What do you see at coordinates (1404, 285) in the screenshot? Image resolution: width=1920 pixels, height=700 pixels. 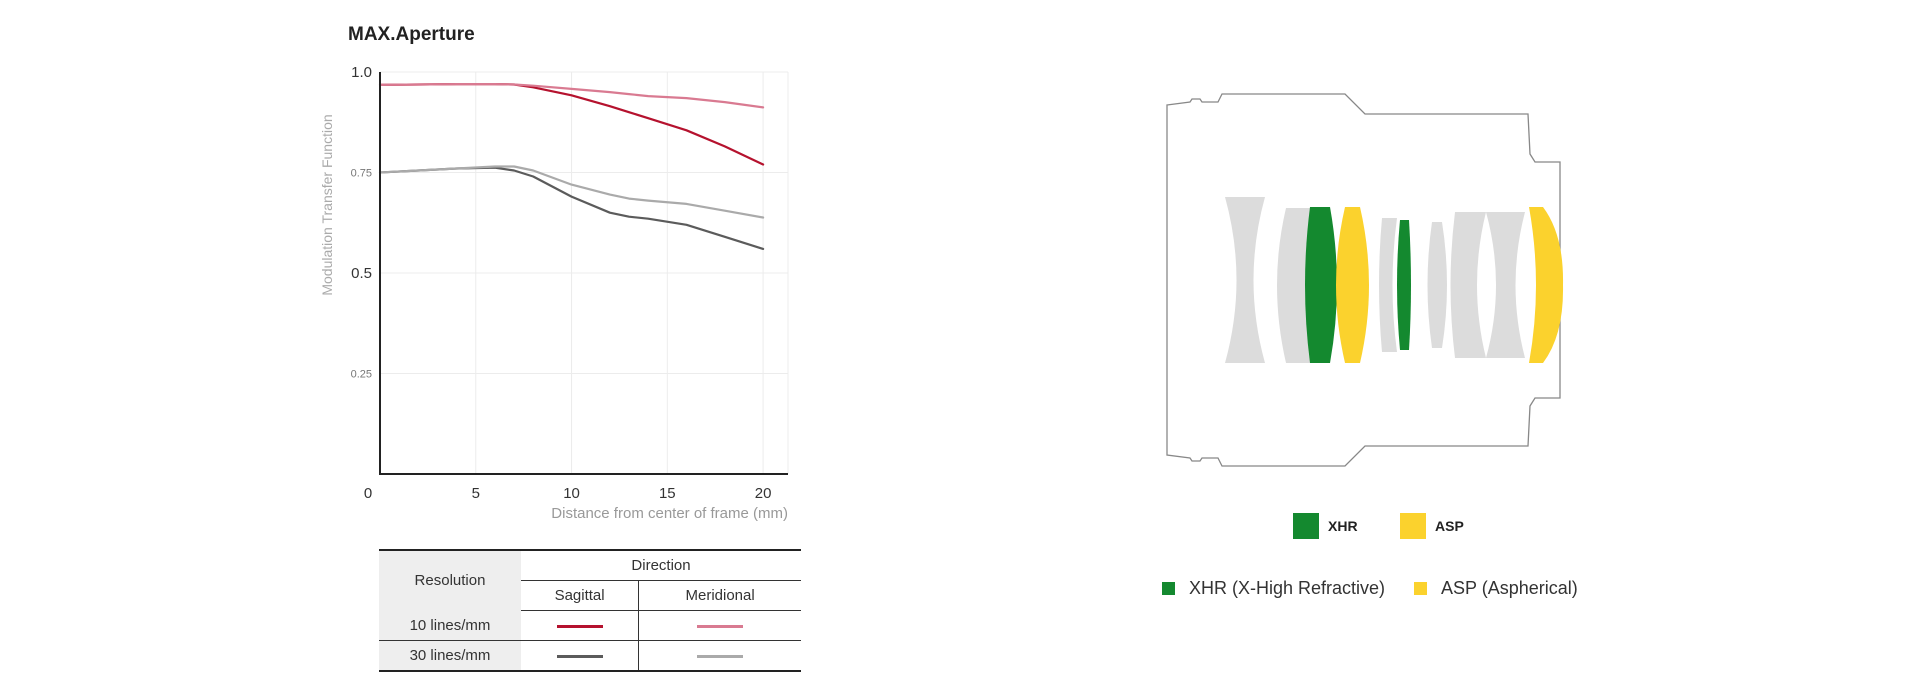 I see `lens-element-6-xhr` at bounding box center [1404, 285].